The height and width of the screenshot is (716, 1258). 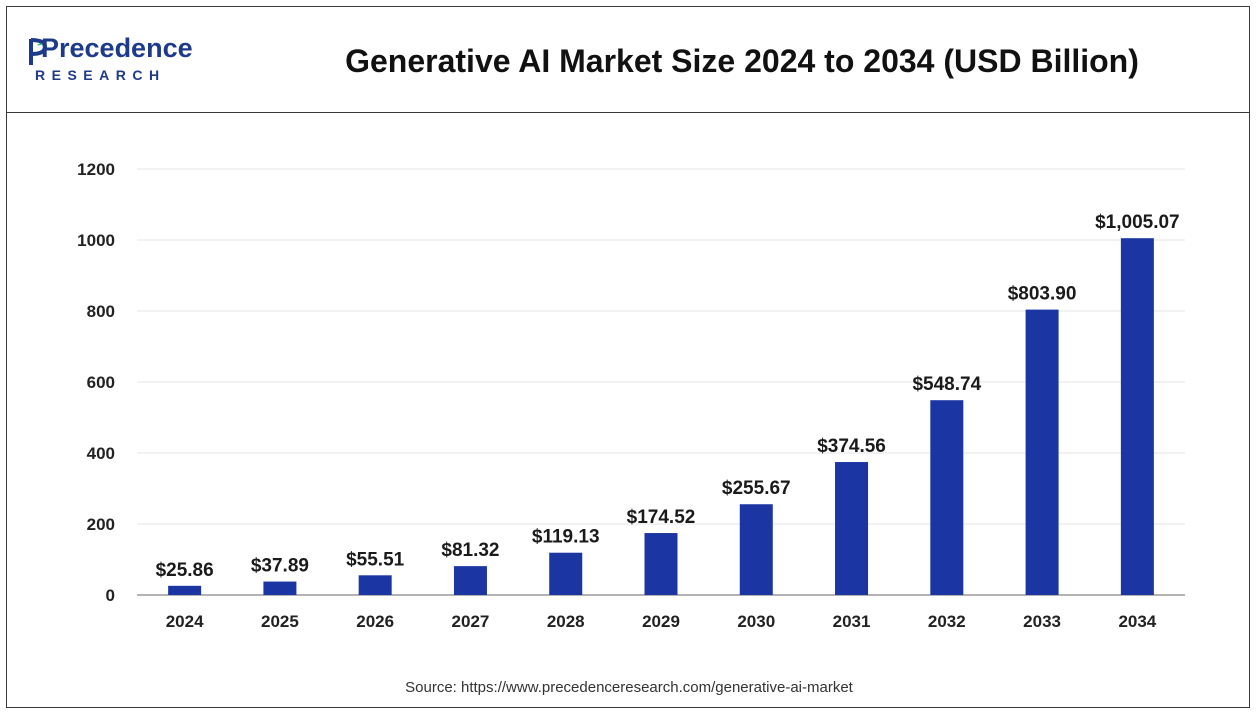 What do you see at coordinates (100, 75) in the screenshot?
I see `logo-subtitle: RESEARCH` at bounding box center [100, 75].